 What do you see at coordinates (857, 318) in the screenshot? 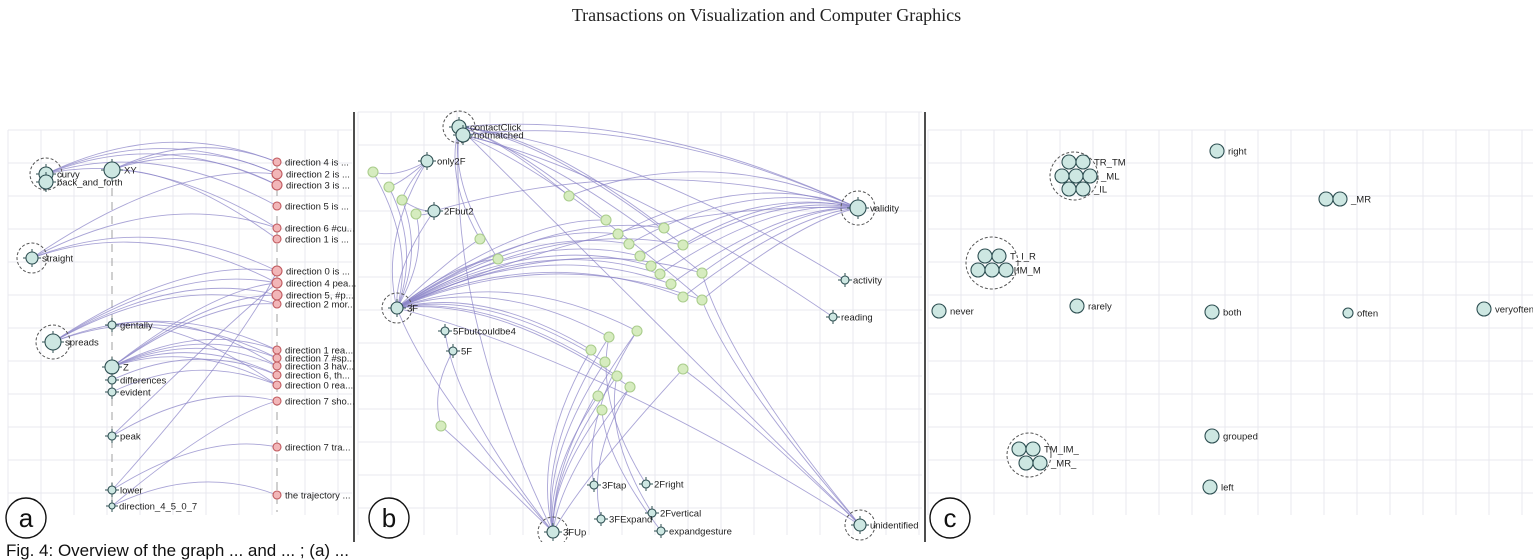
I see `node-label: reading` at bounding box center [857, 318].